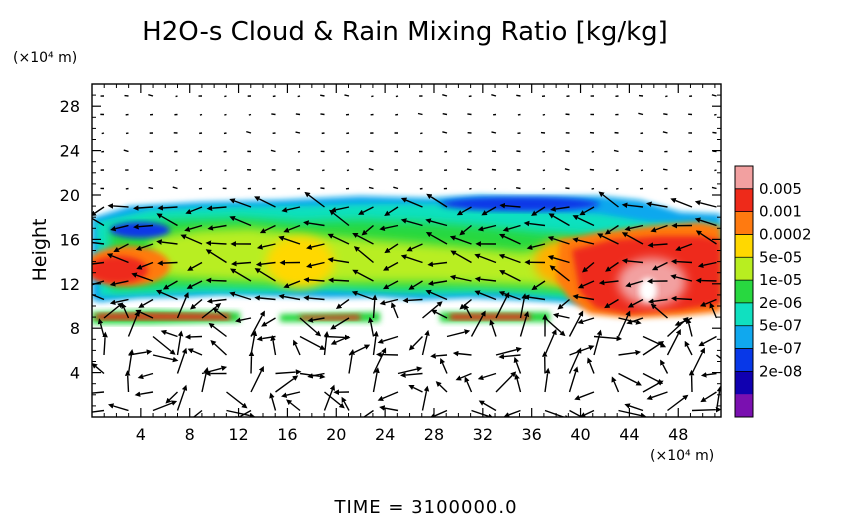 The image size is (854, 519). Describe the element at coordinates (313, 316) in the screenshot. I see `cloud-low-layer-core` at that location.